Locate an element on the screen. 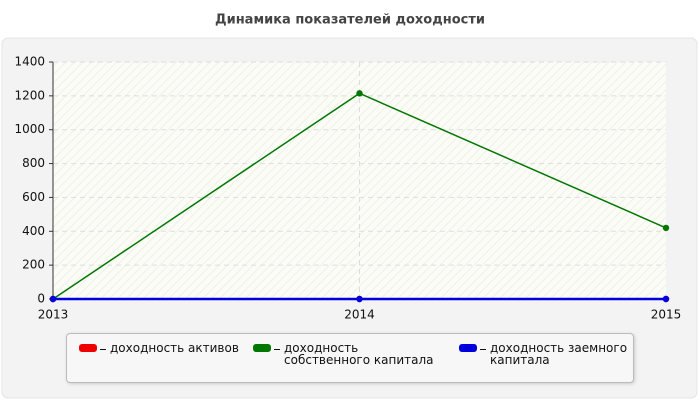 The width and height of the screenshot is (700, 400). y-tick-label: 600 is located at coordinates (33, 197).